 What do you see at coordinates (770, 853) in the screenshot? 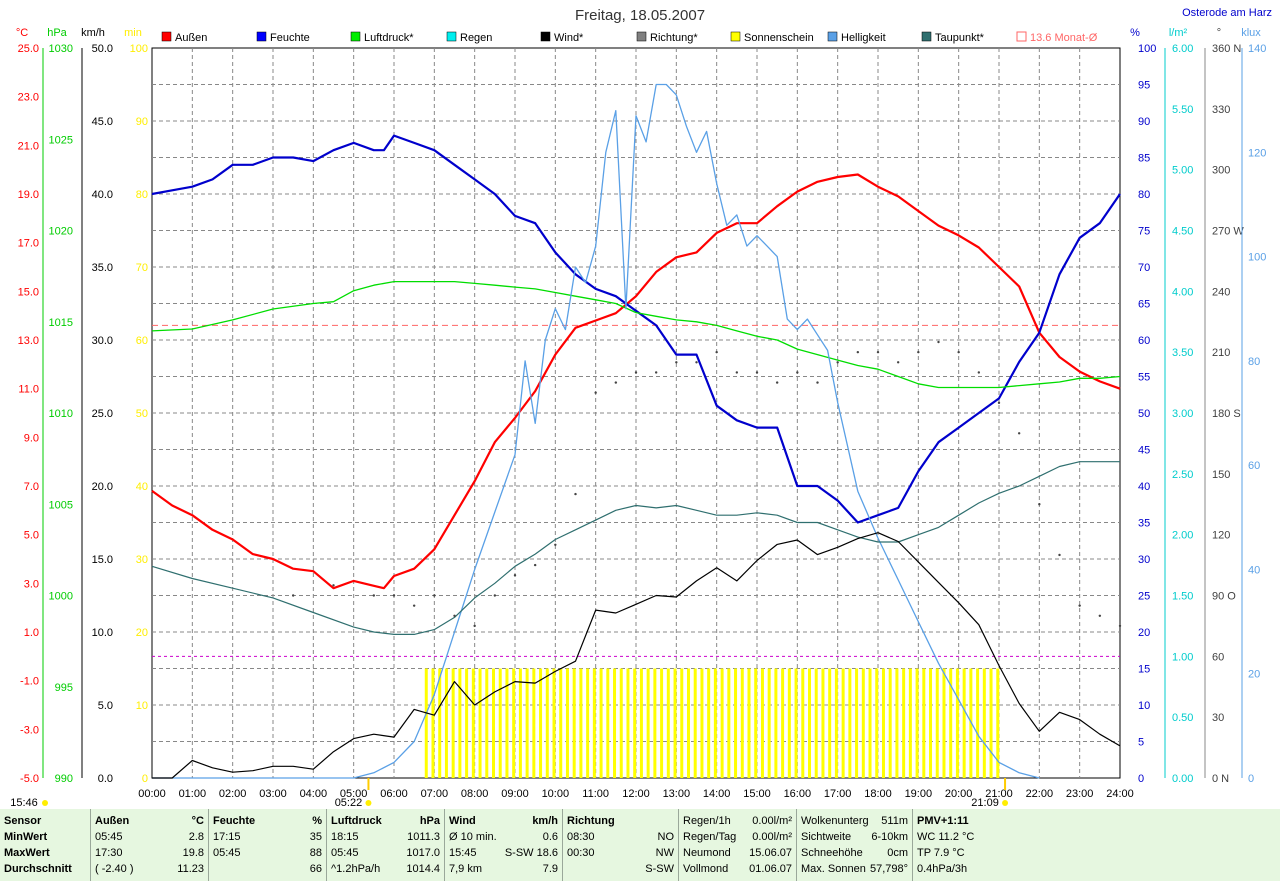
I see `stat-neumond: 15.06.07` at bounding box center [770, 853].